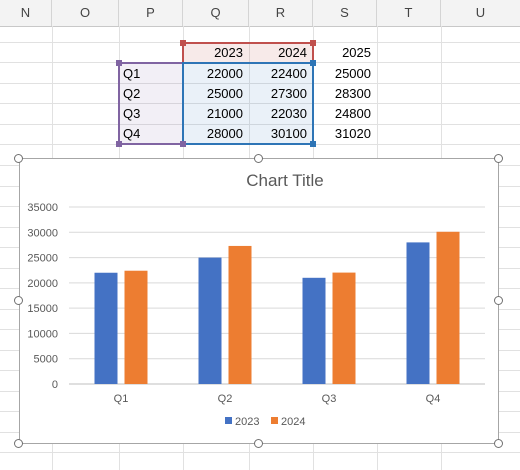  I want to click on legend-swatch-2024, so click(274, 420).